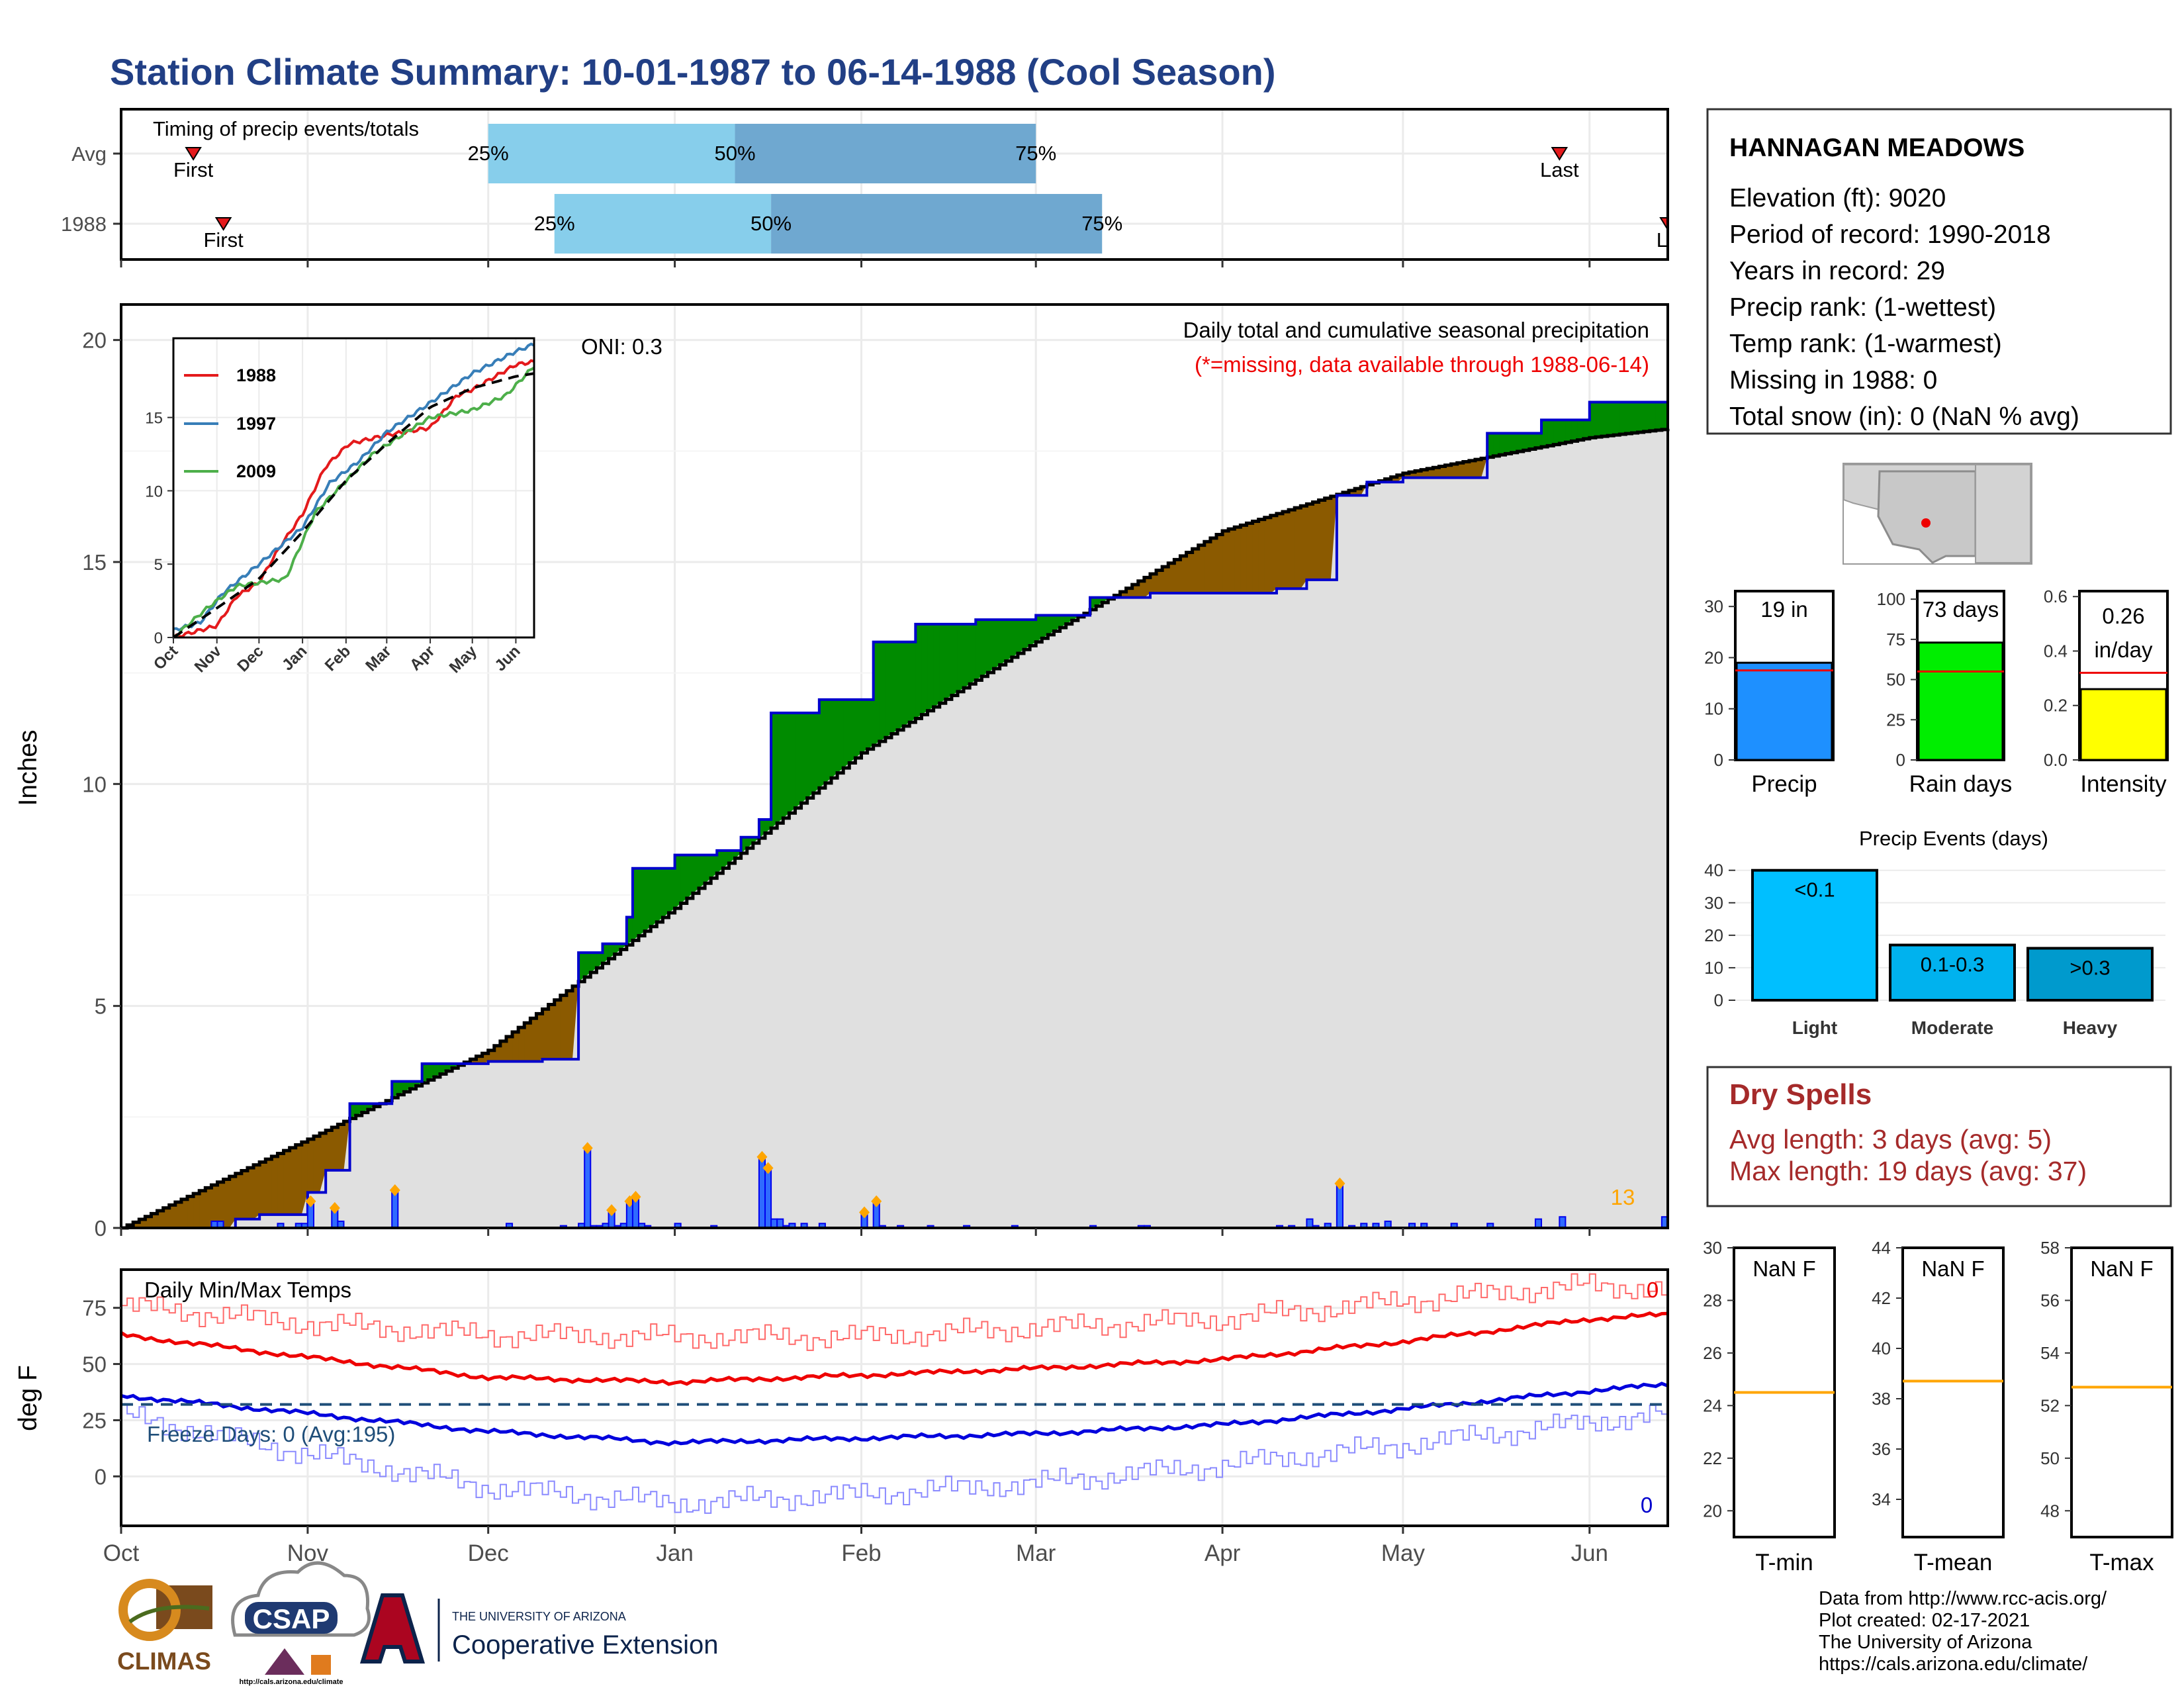  Describe the element at coordinates (1925, 1620) in the screenshot. I see `credit-line: Plot created: 02-17-2021` at that location.